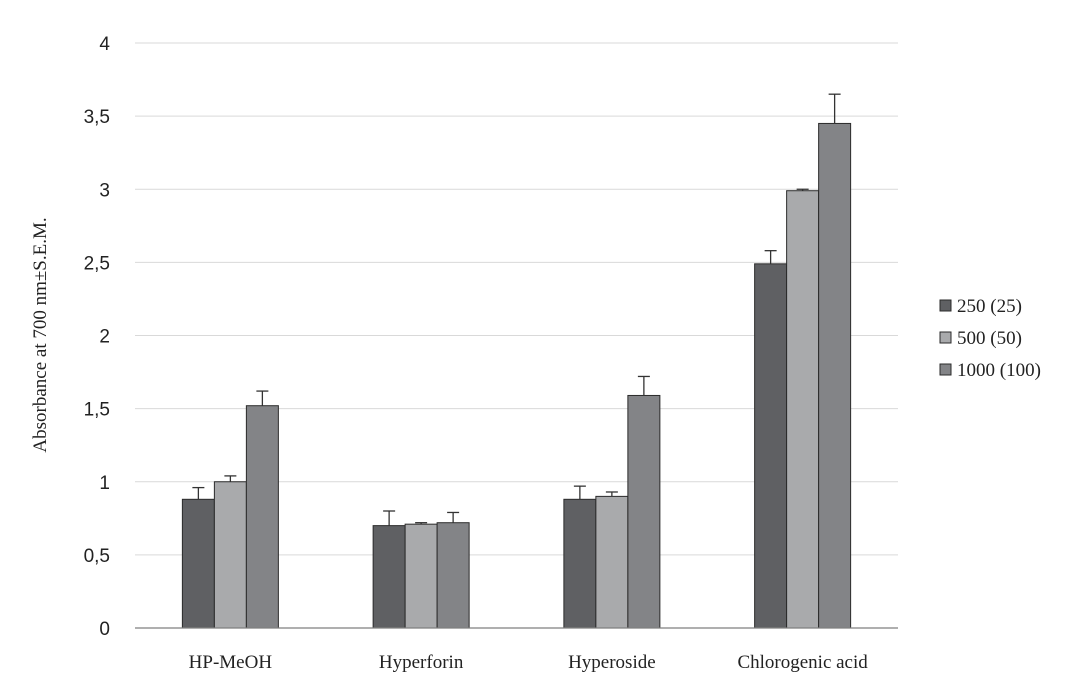 The width and height of the screenshot is (1083, 682). Describe the element at coordinates (421, 662) in the screenshot. I see `x-category-label: Hyperforin` at that location.